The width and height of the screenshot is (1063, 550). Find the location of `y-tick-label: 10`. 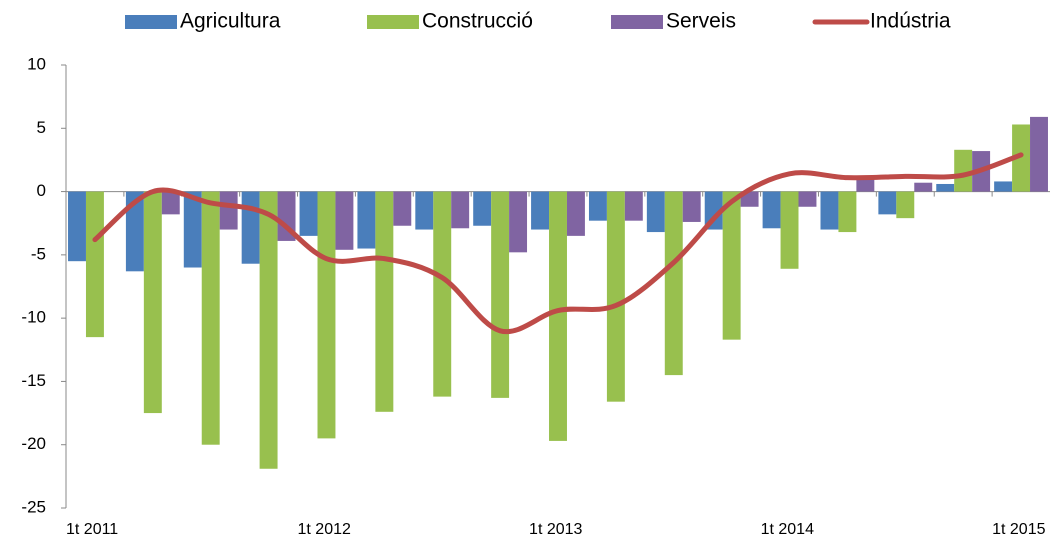

y-tick-label: 10 is located at coordinates (36, 63).